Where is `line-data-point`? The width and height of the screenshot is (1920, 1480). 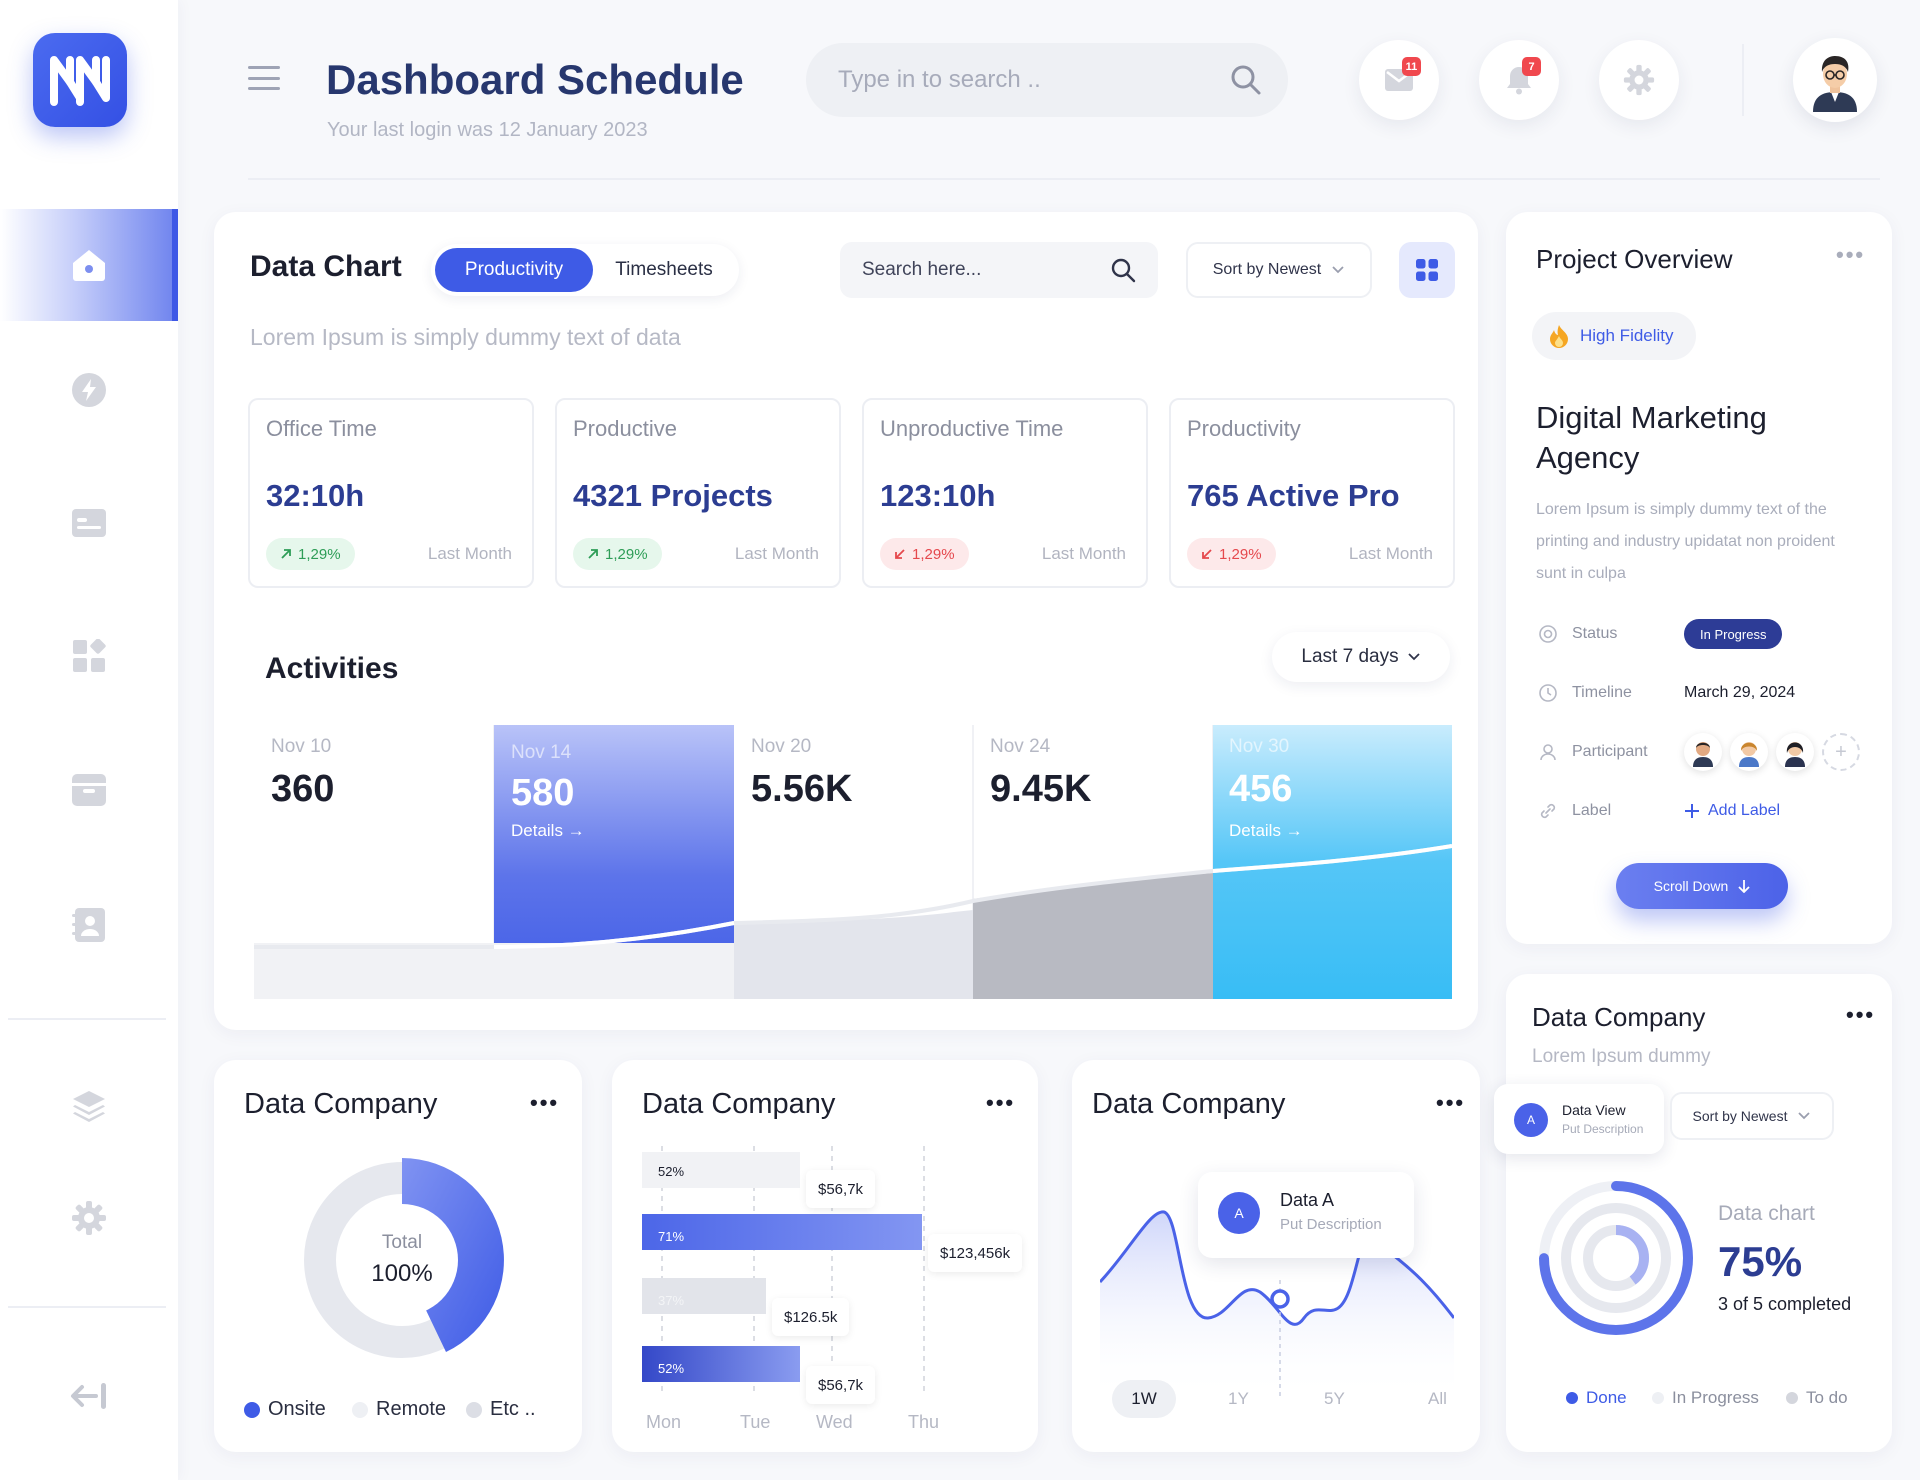 line-data-point is located at coordinates (1280, 1299).